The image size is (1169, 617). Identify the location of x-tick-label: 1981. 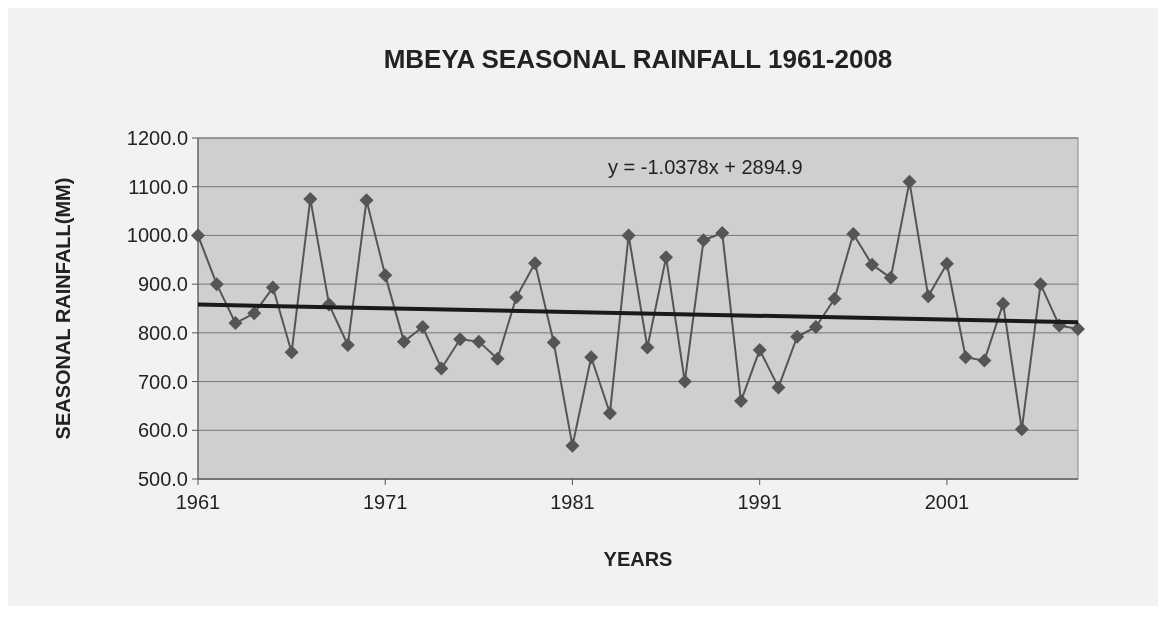
(572, 502).